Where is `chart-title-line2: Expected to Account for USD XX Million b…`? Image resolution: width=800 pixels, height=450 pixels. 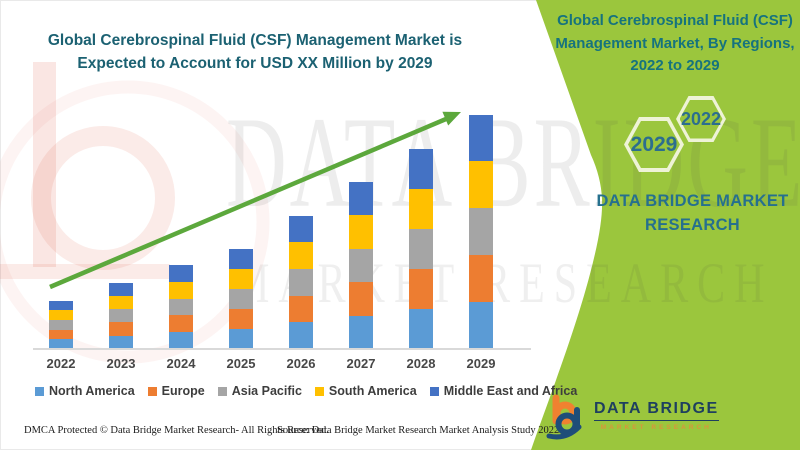
chart-title-line2: Expected to Account for USD XX Million b… is located at coordinates (255, 64).